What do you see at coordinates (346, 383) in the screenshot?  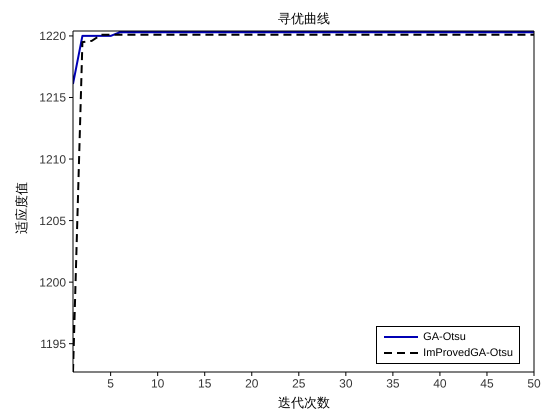 I see `x-tick-label: 30` at bounding box center [346, 383].